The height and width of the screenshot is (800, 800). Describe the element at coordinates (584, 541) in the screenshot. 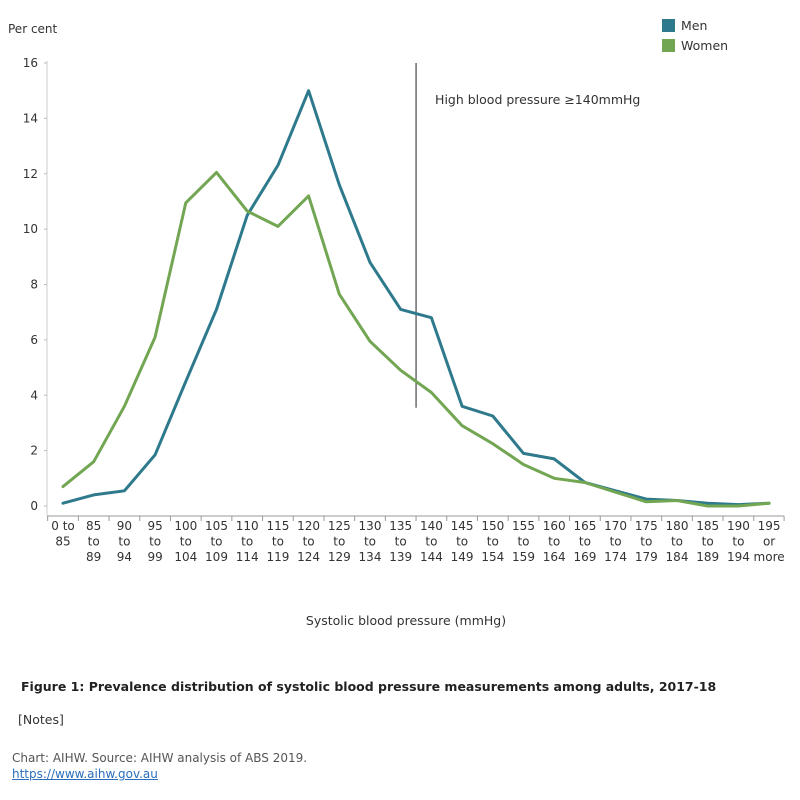

I see `x-tick-label: 165 to 169` at that location.